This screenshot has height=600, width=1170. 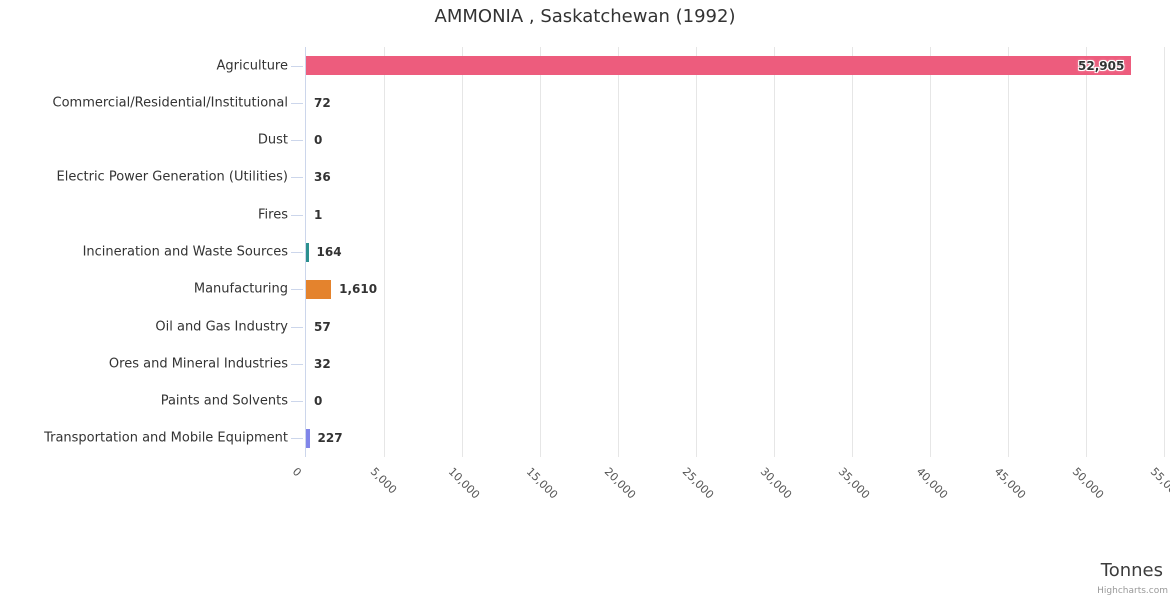 What do you see at coordinates (1131, 570) in the screenshot?
I see `value-axis-title: Tonnes` at bounding box center [1131, 570].